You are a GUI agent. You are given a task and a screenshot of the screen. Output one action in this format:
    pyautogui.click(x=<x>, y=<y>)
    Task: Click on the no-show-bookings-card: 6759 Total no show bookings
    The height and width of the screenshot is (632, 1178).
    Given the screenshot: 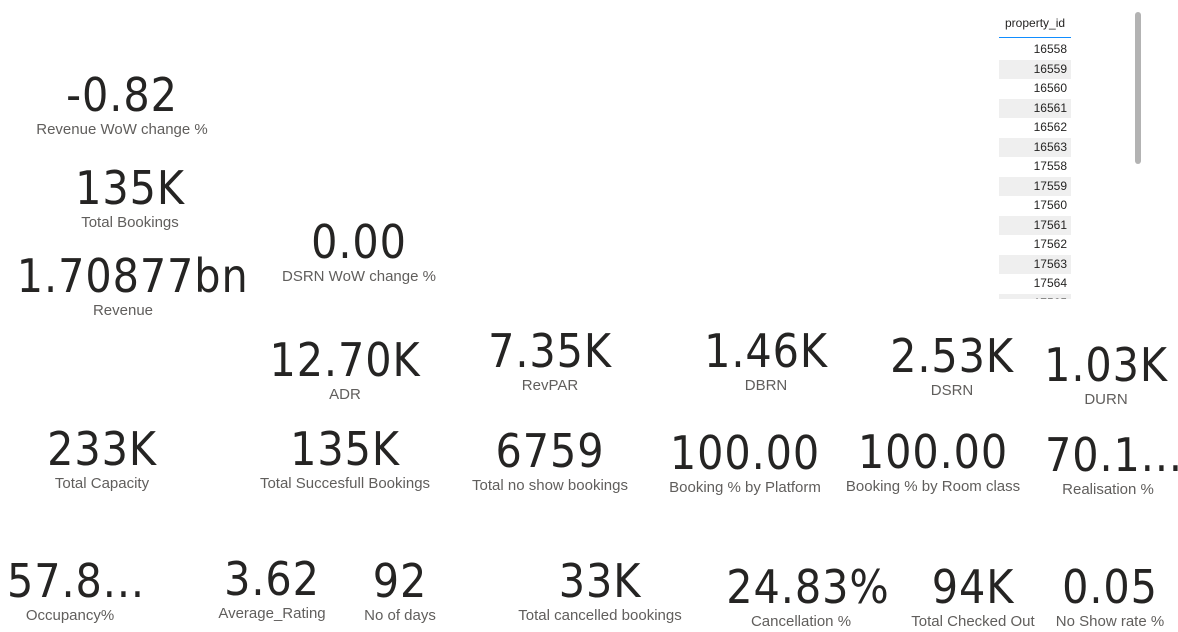 What is the action you would take?
    pyautogui.click(x=550, y=460)
    